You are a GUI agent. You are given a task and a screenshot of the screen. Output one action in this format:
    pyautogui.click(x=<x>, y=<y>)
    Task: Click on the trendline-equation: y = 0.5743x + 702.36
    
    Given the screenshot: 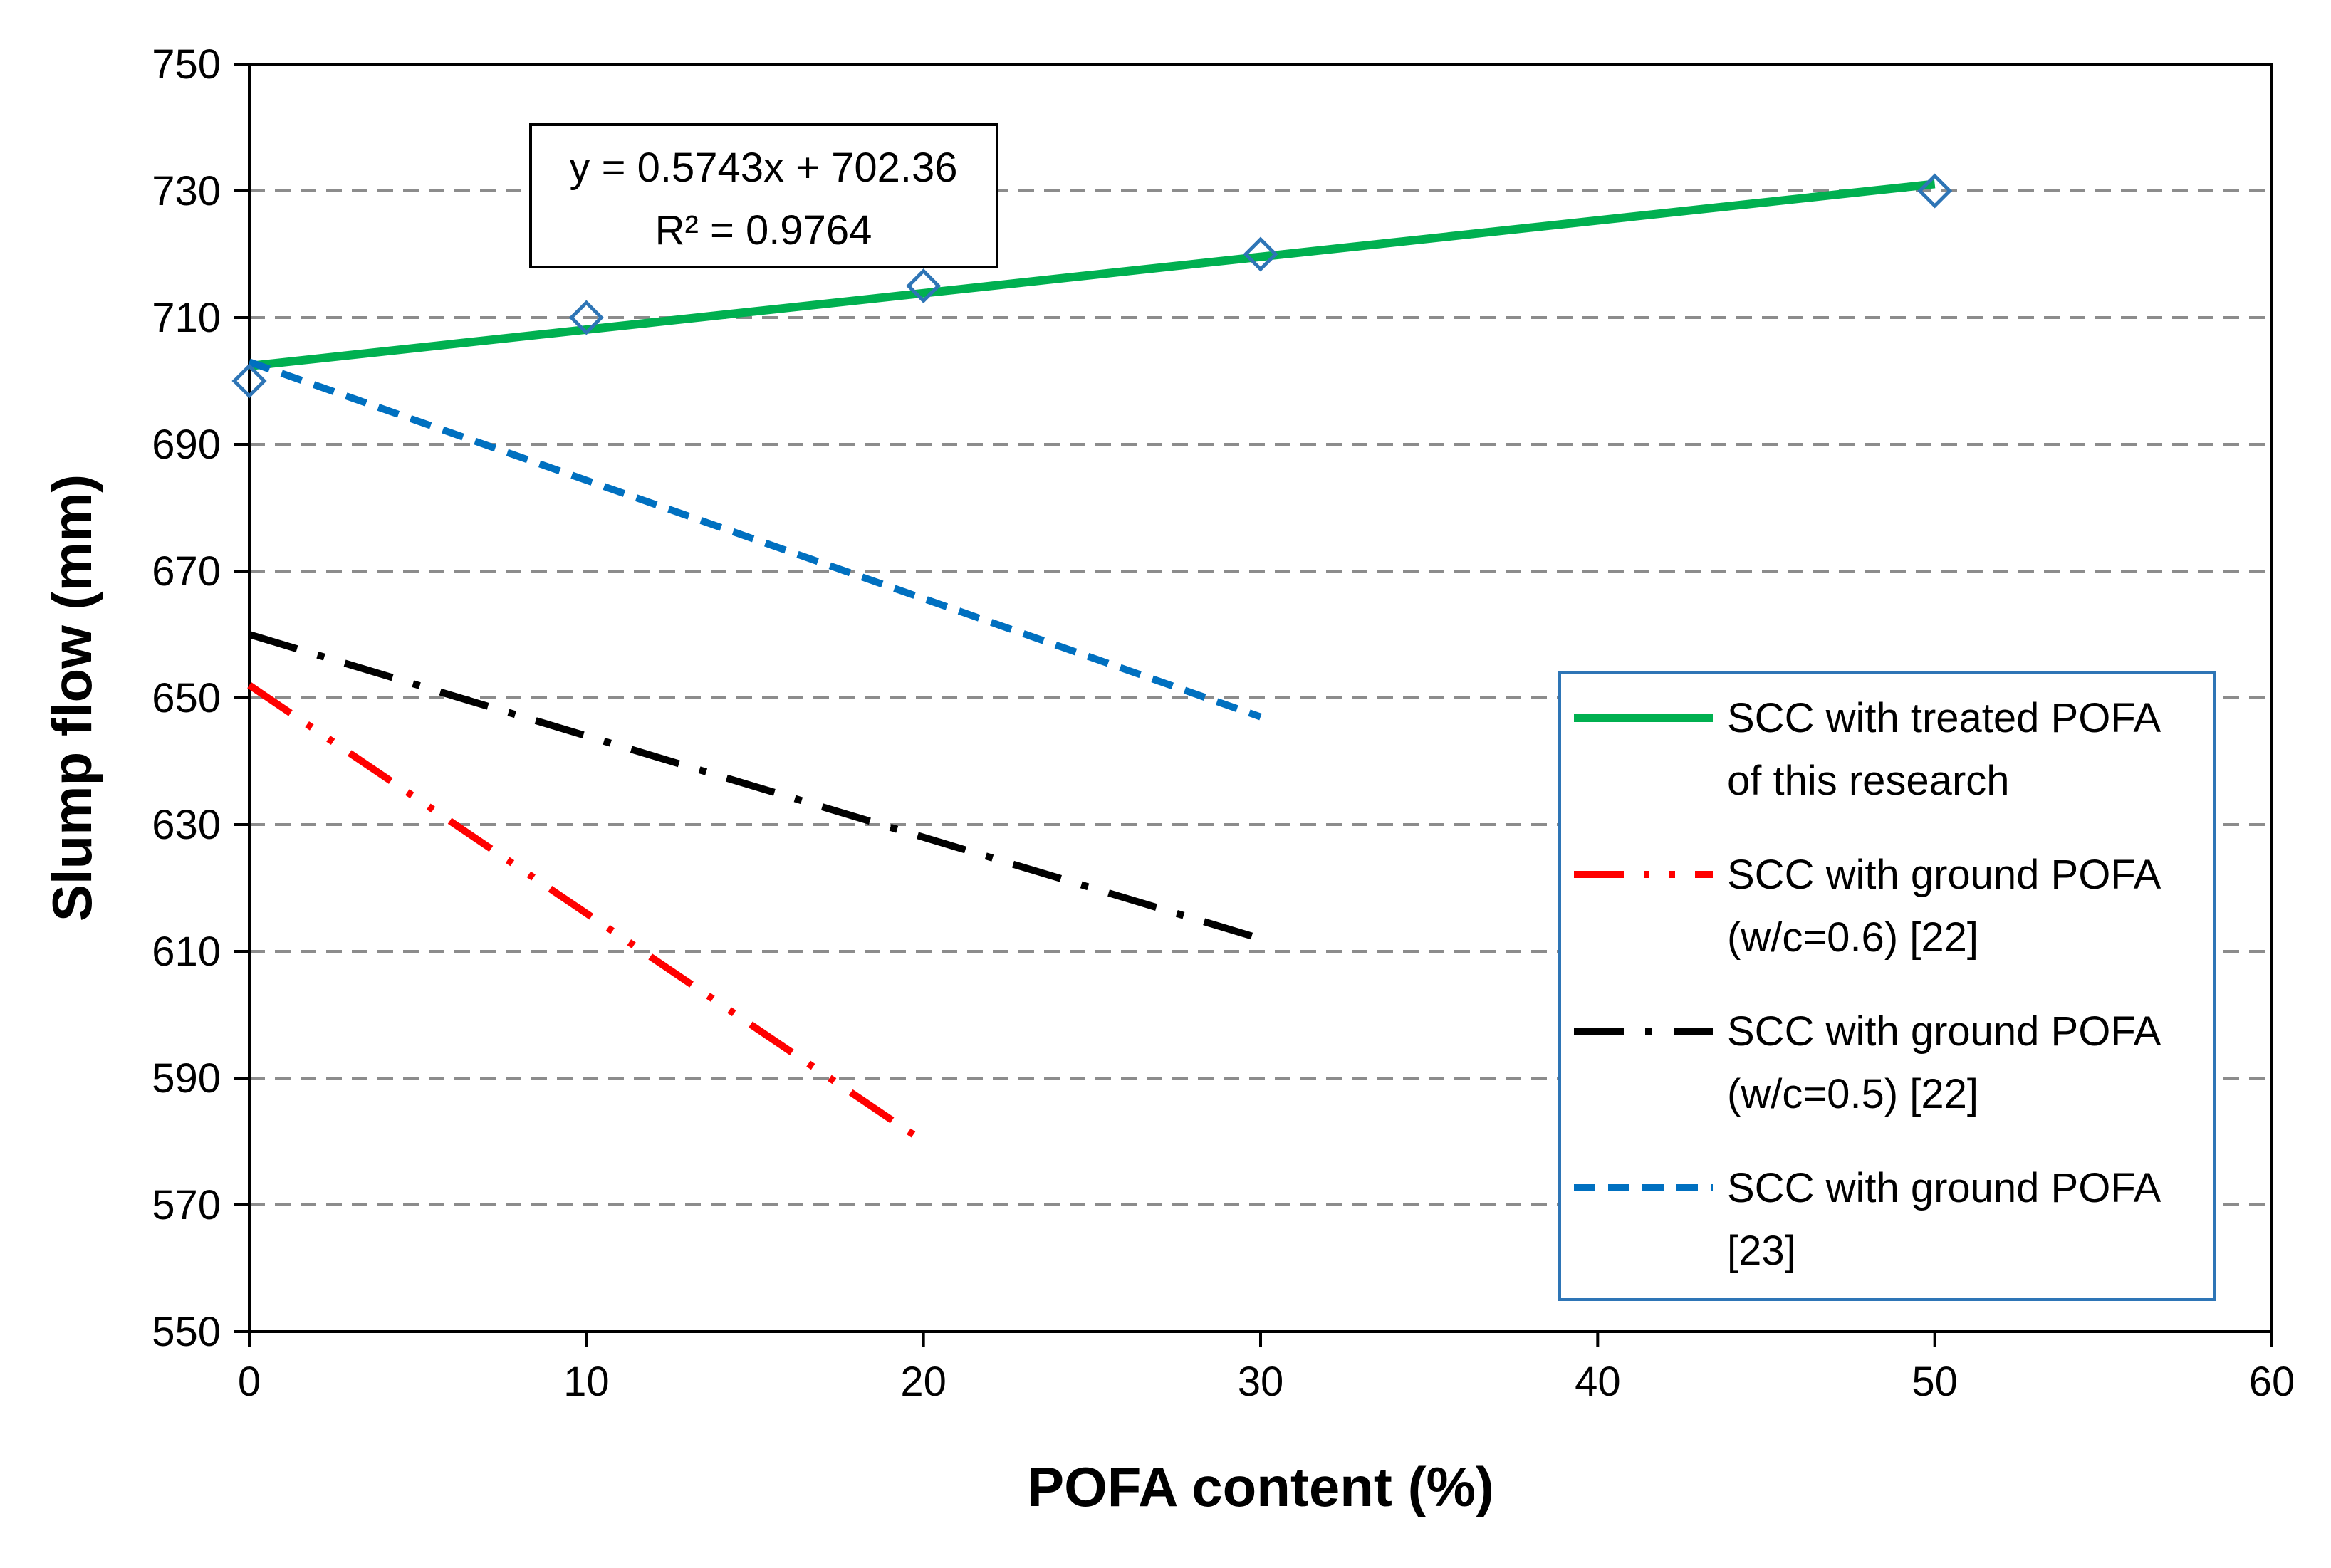 What is the action you would take?
    pyautogui.click(x=764, y=168)
    